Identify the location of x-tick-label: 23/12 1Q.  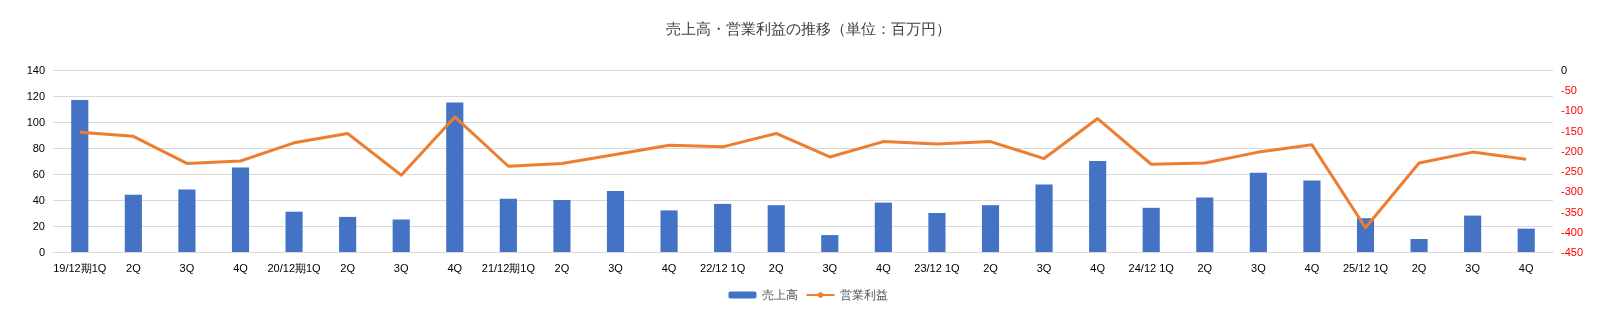
(937, 267).